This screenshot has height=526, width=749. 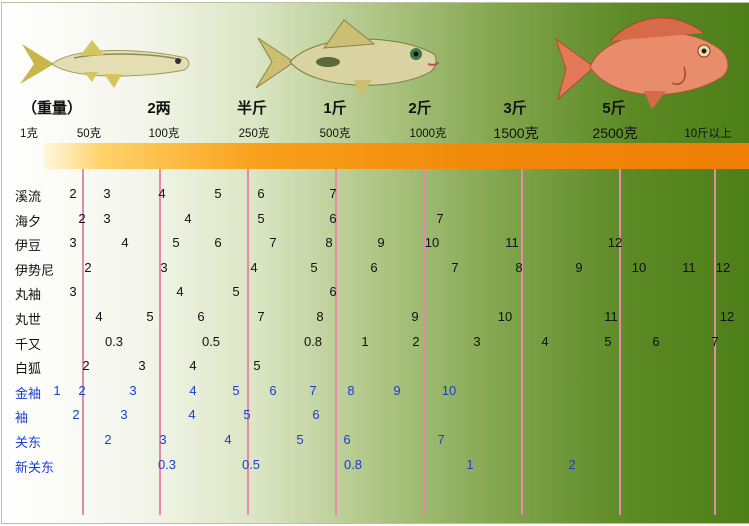 I want to click on hook-type-label: 千又, so click(x=28, y=344).